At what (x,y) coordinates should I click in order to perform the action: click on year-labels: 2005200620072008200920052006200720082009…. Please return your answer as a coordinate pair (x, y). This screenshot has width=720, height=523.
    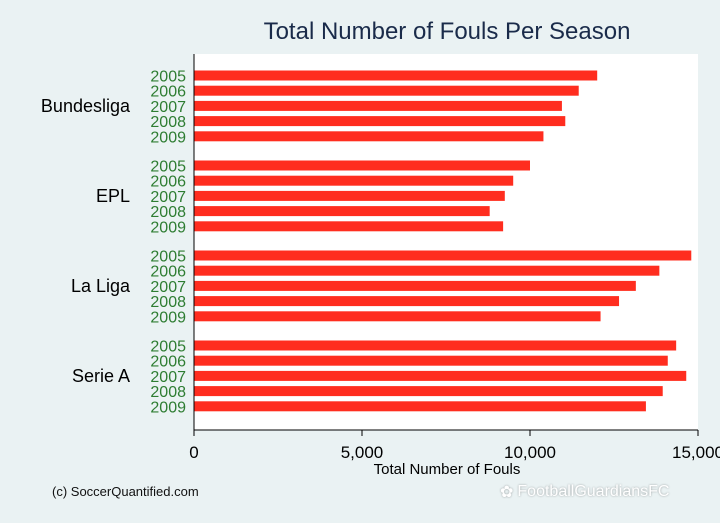
    Looking at the image, I should click on (168, 243).